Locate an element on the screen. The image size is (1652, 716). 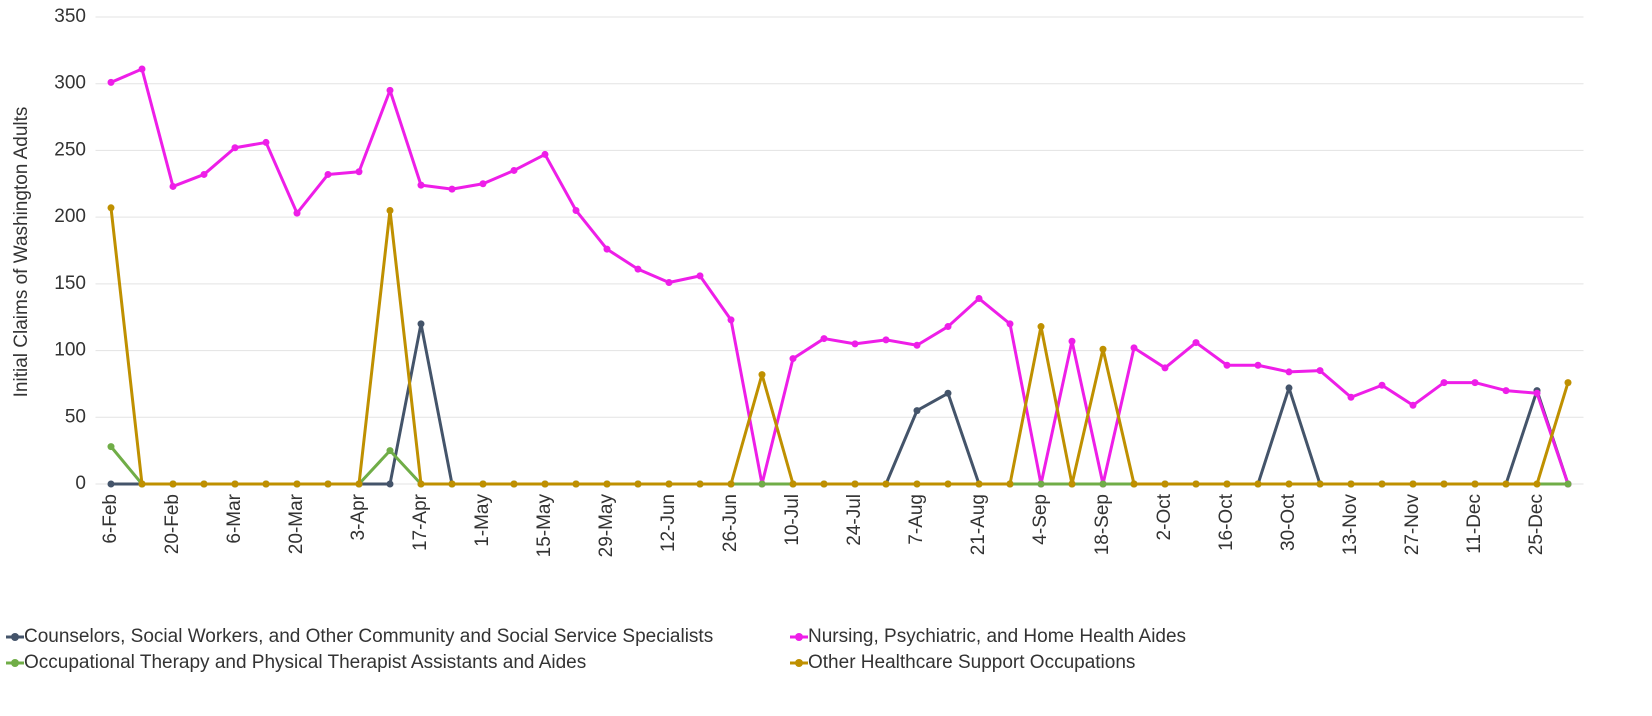
legend-label: Other Healthcare Support Occupations is located at coordinates (971, 662).